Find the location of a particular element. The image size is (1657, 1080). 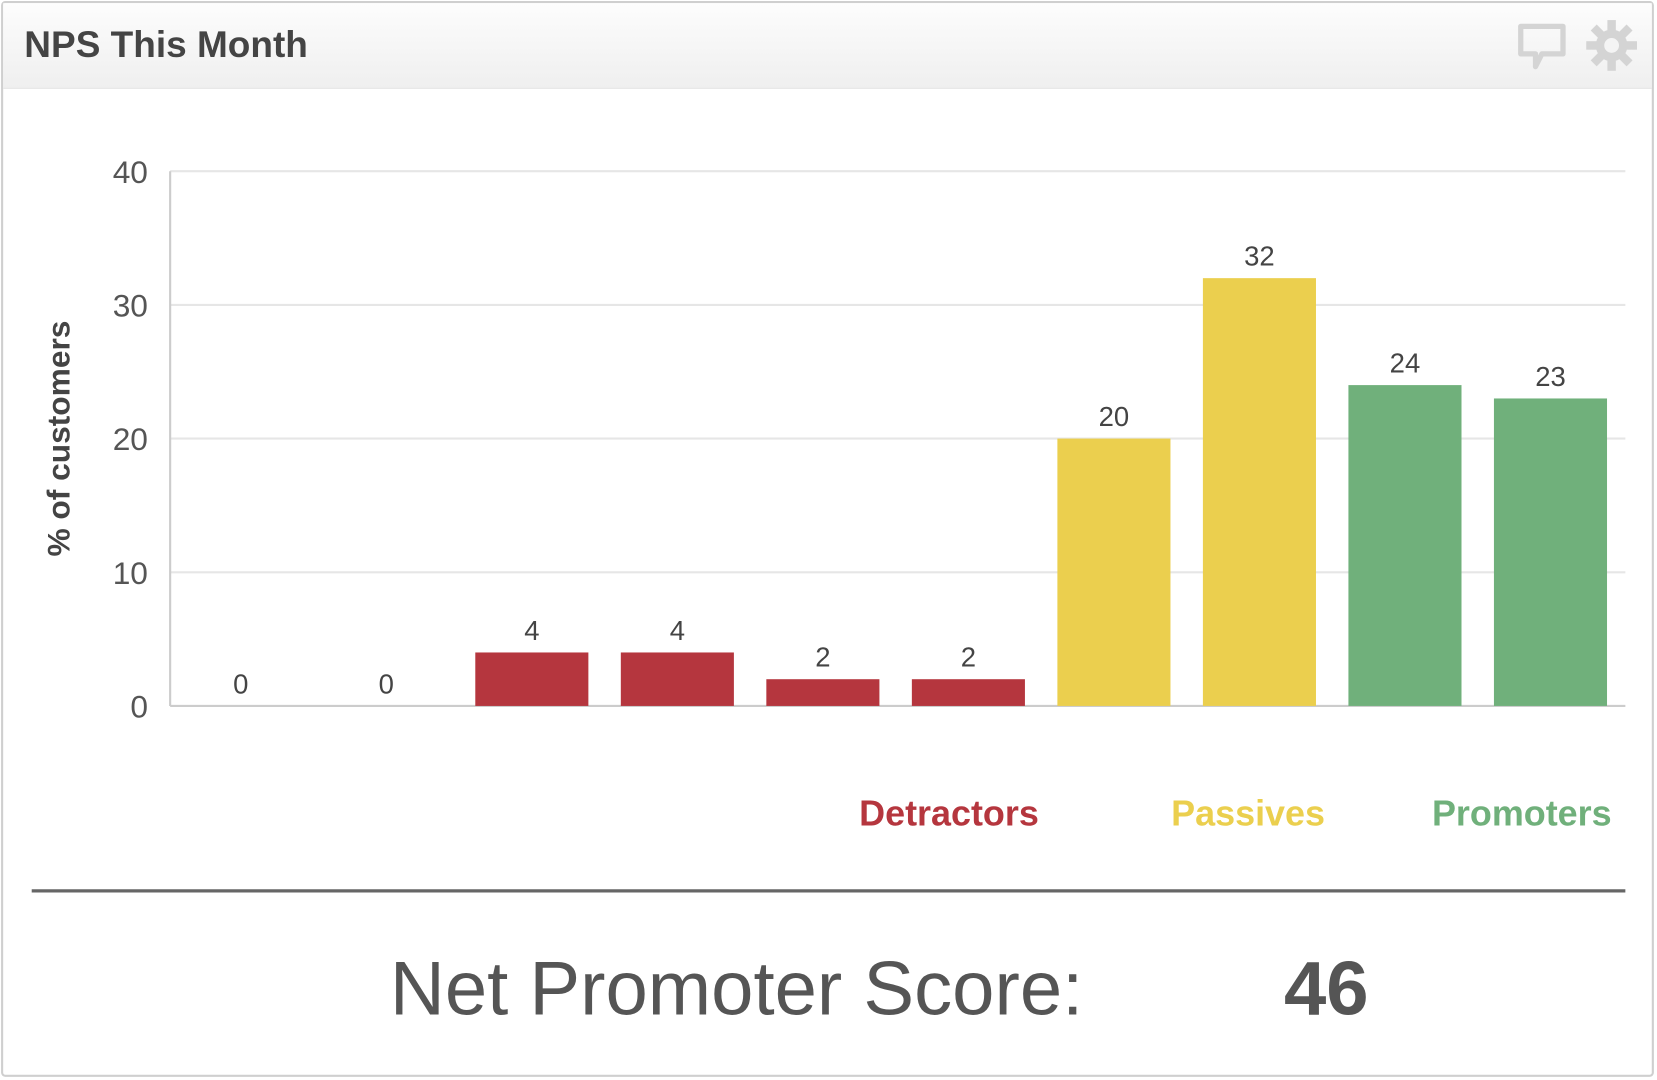

data-label: 20 is located at coordinates (1114, 416).